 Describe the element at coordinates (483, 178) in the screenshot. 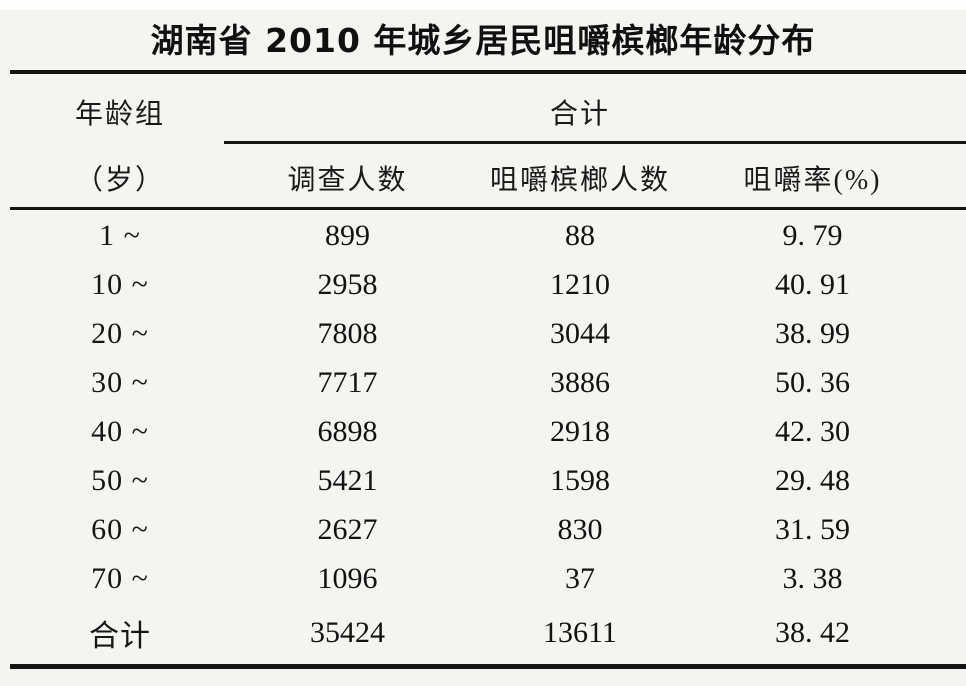

I see `header-row-sub: （岁） 调查人数 咀嚼槟榔人数 咀嚼率(%)` at that location.